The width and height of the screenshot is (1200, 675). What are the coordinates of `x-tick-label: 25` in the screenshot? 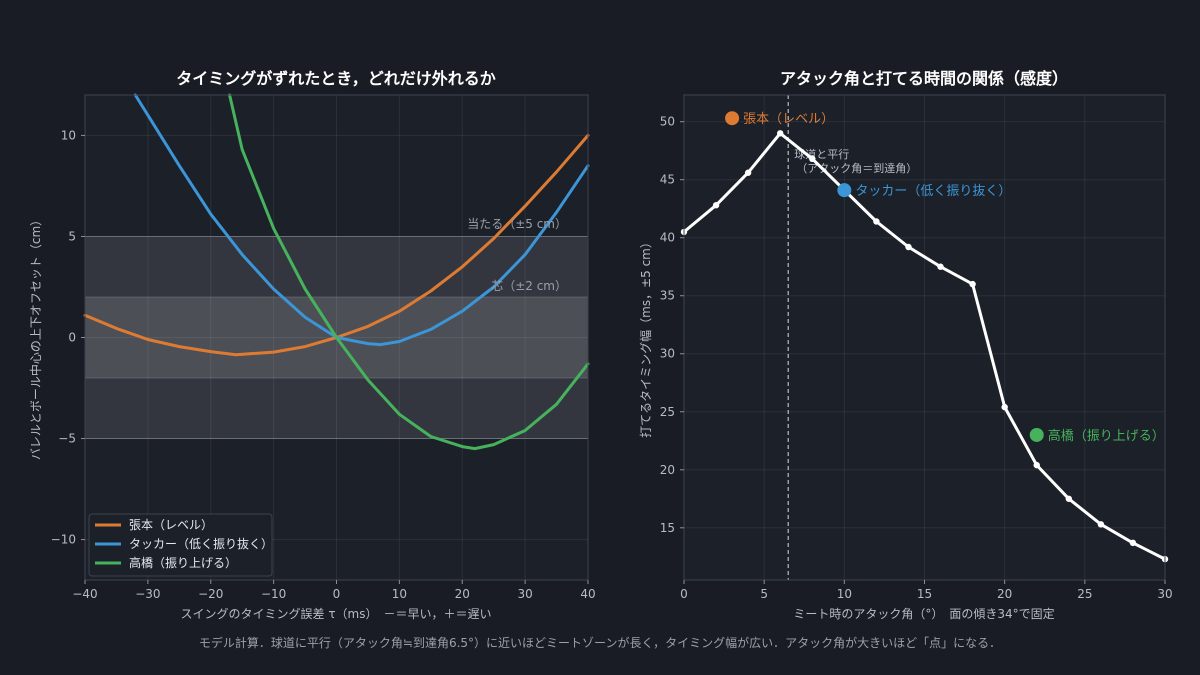 It's located at (1084, 594).